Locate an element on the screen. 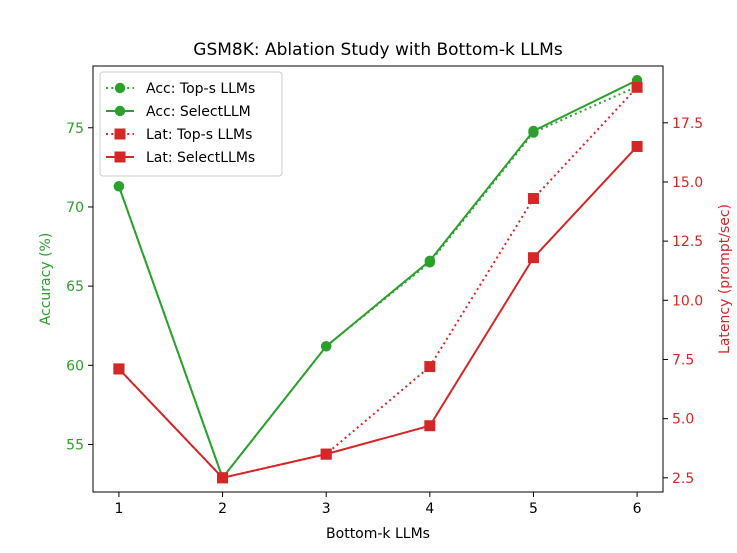 This screenshot has height=553, width=737. x-tick-label: 5 is located at coordinates (533, 509).